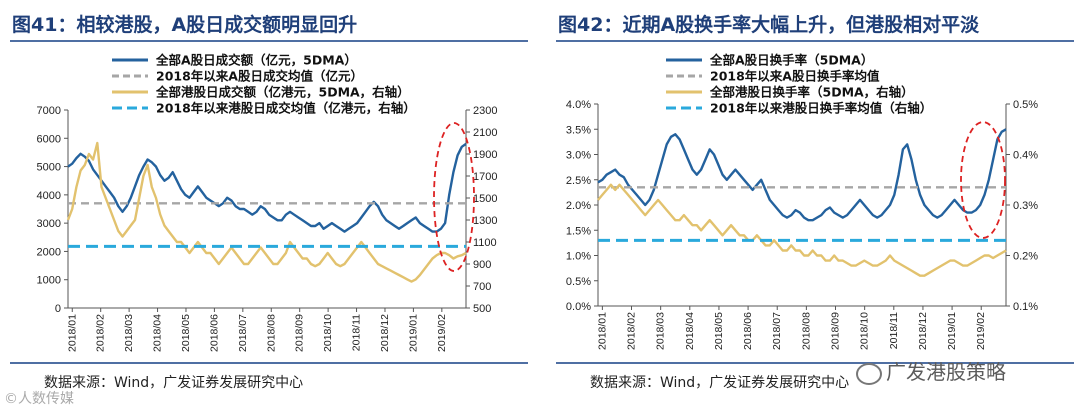 This screenshot has height=414, width=1080. Describe the element at coordinates (578, 231) in the screenshot. I see `y-tick-label-left: 1.5%` at that location.